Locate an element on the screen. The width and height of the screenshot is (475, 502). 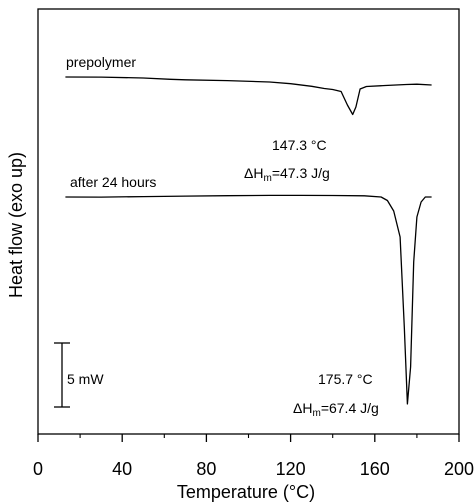
x-tick-label: 120 is located at coordinates (291, 469).